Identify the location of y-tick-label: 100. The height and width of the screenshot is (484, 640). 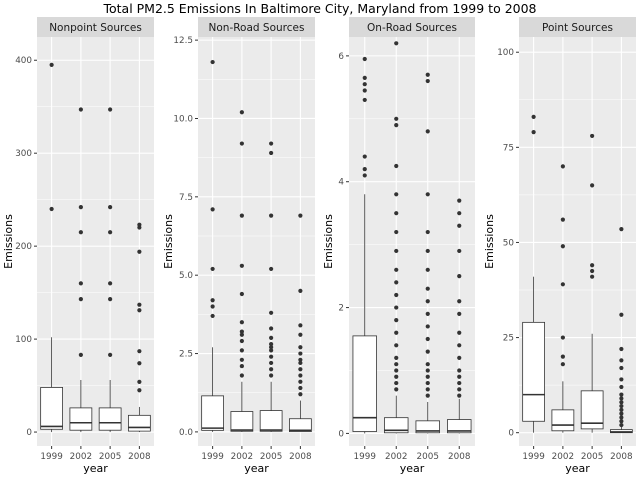
(505, 53).